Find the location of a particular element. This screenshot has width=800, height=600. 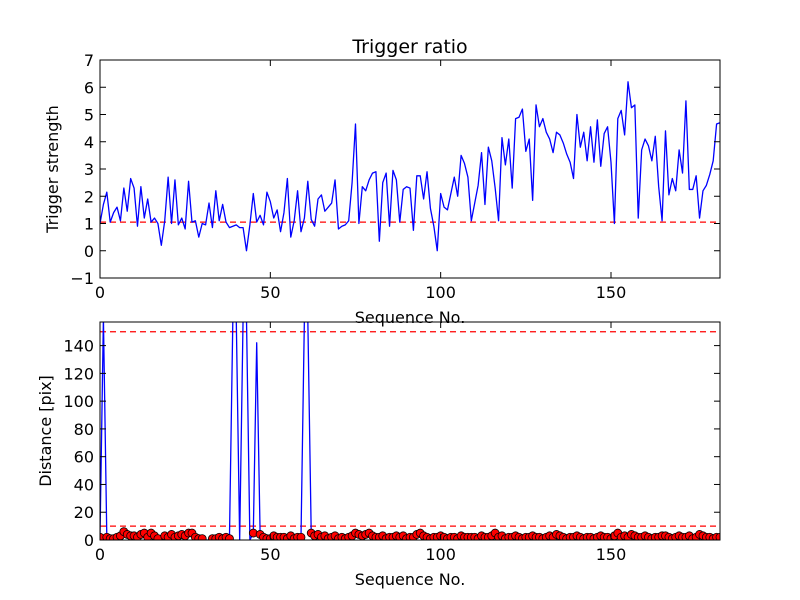

y-tick-label: 120 is located at coordinates (78, 373).